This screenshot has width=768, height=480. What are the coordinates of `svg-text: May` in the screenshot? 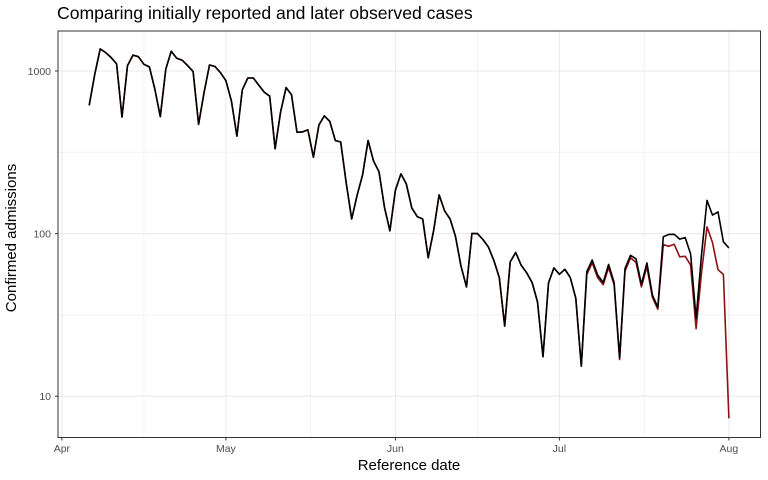 It's located at (226, 449).